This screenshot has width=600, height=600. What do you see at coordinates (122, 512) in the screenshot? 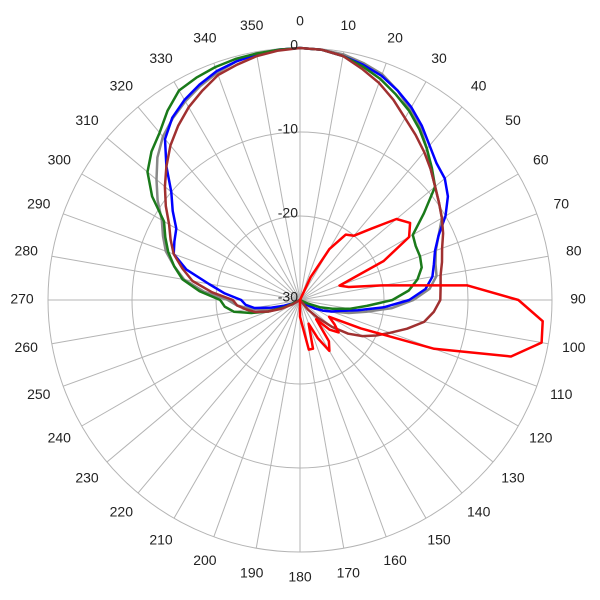
I see `angle-tick-label: 220` at bounding box center [122, 512].